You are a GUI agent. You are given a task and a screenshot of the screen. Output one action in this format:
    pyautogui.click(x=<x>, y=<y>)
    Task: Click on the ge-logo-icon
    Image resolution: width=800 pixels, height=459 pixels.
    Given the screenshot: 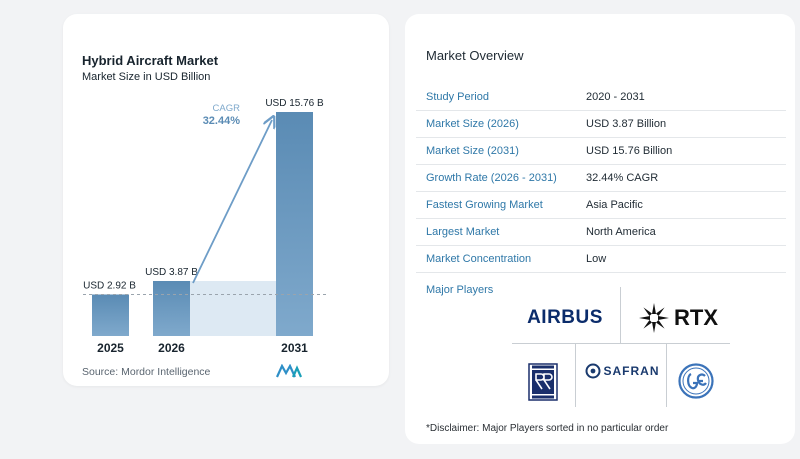 What is the action you would take?
    pyautogui.click(x=696, y=381)
    